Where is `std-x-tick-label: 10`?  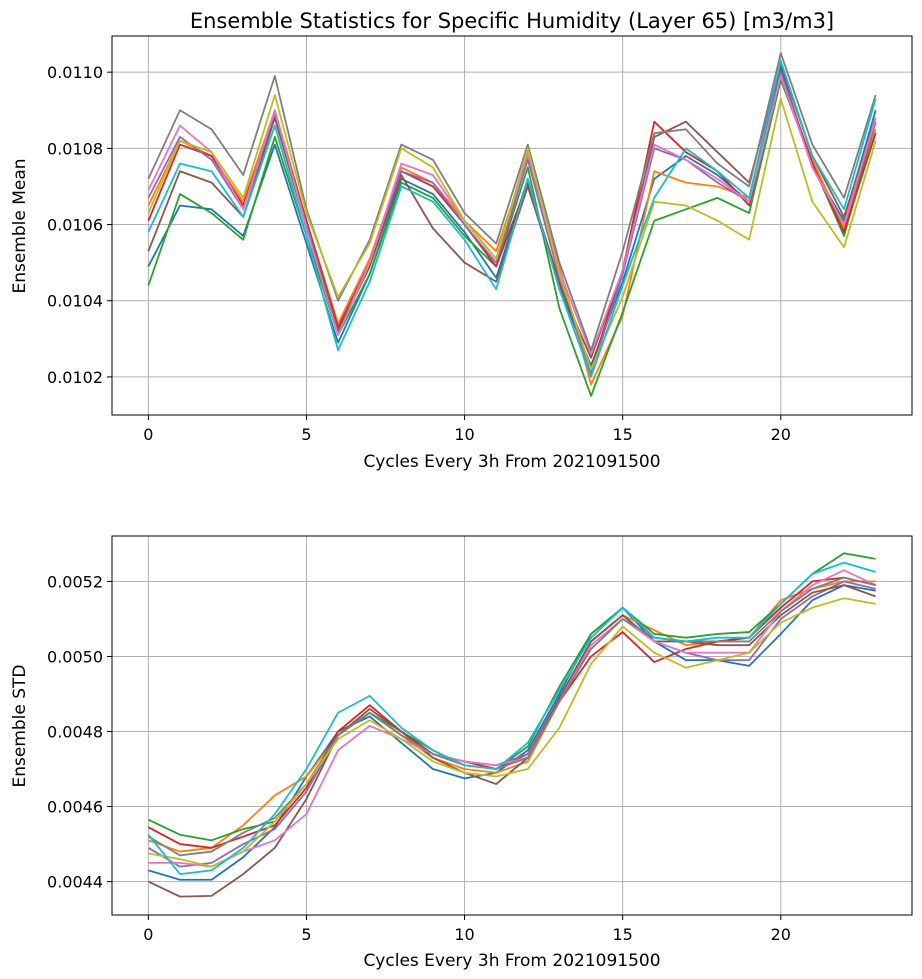 std-x-tick-label: 10 is located at coordinates (464, 934).